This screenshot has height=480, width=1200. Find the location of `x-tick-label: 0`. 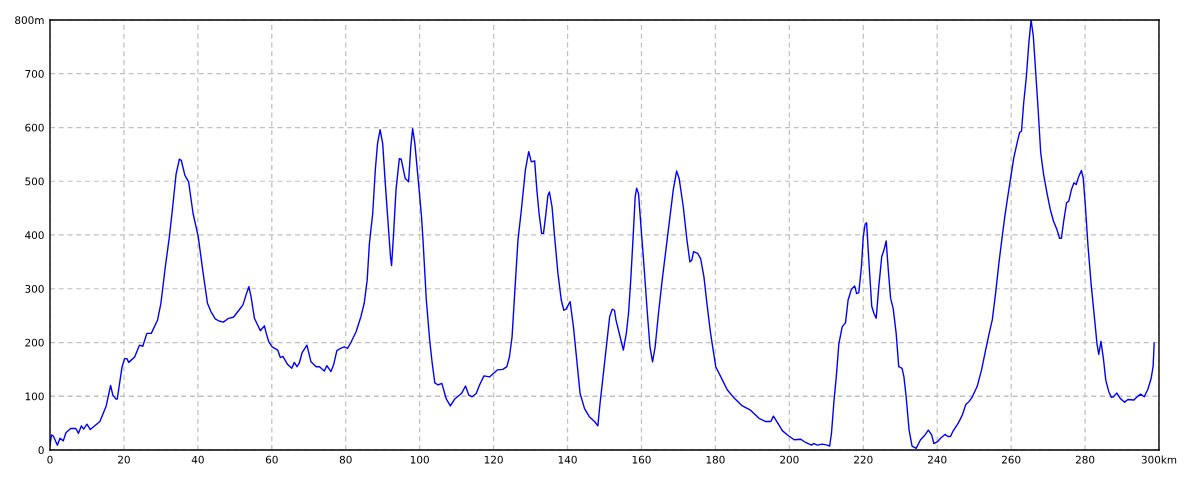

x-tick-label: 0 is located at coordinates (50, 459).